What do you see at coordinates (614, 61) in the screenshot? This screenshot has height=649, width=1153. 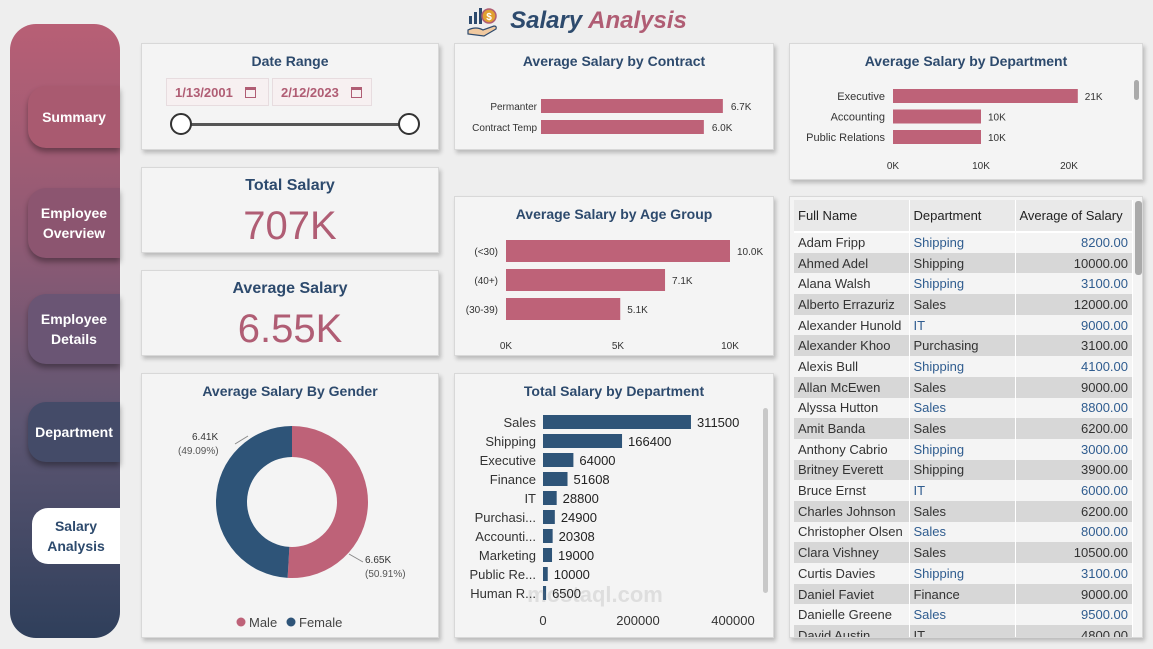 I see `contract-chart-title: Average Salary by Contract` at bounding box center [614, 61].